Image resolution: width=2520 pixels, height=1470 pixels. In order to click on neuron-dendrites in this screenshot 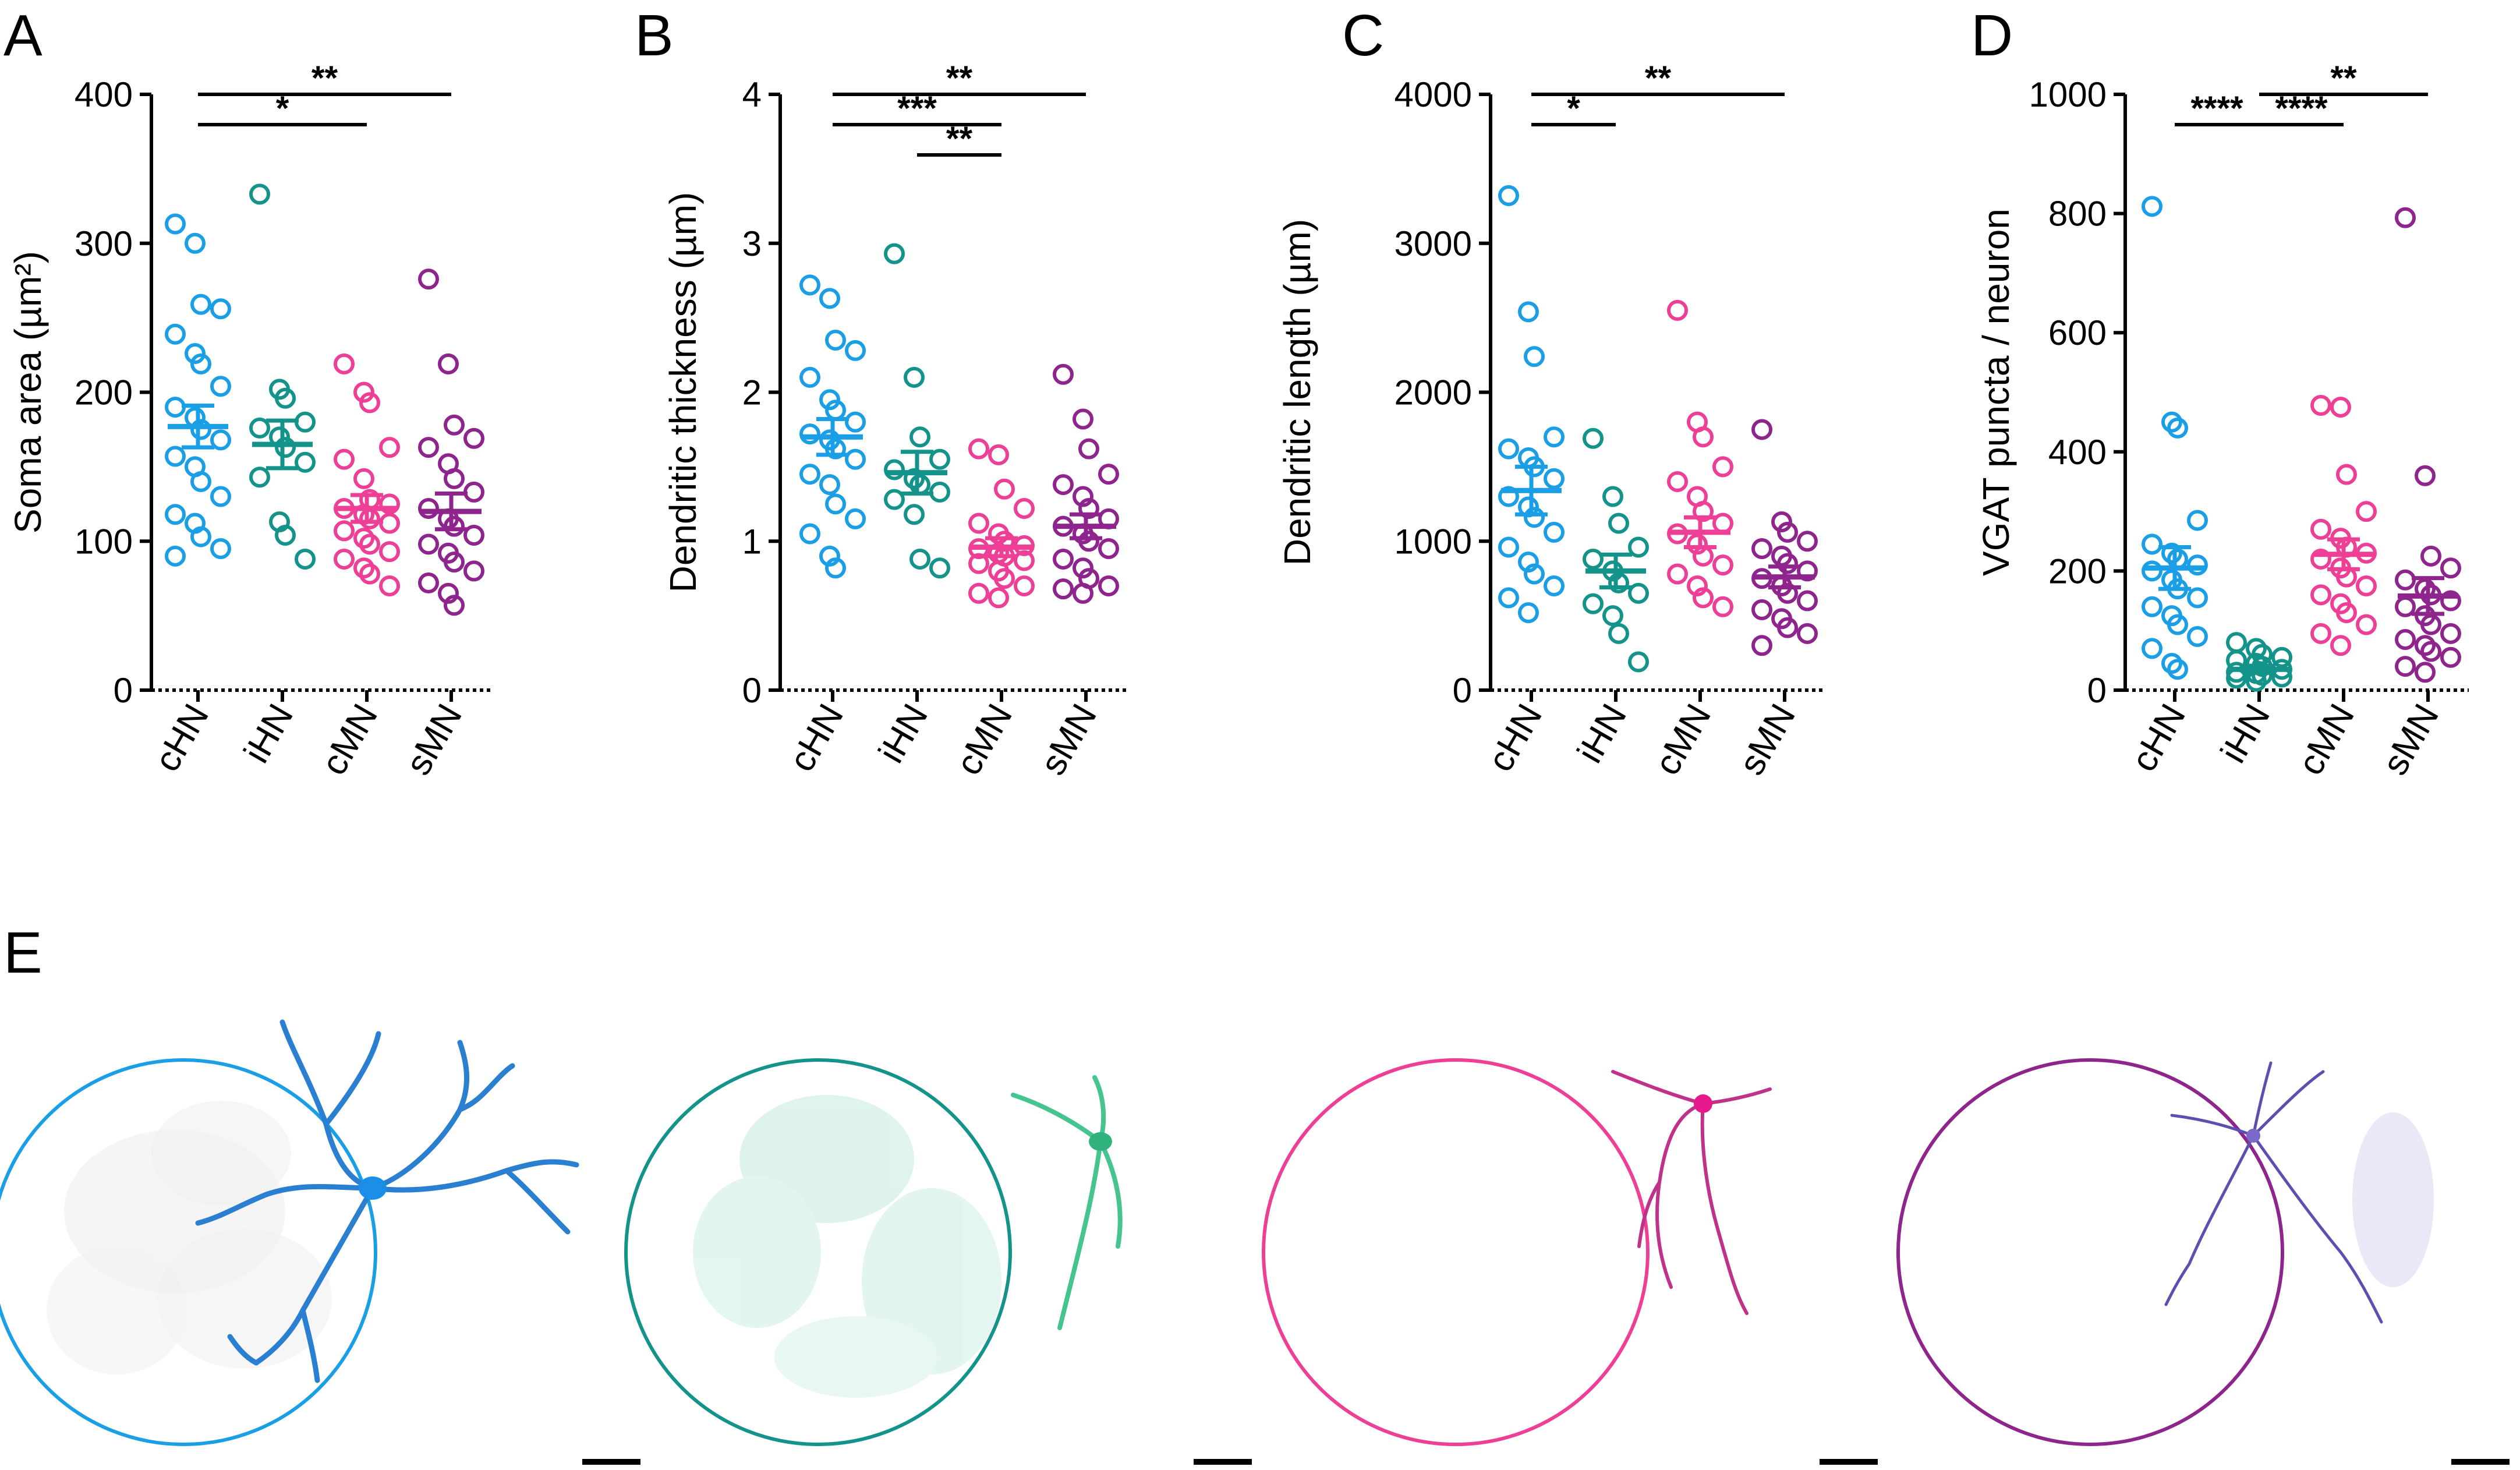, I will do `click(1067, 1202)`.